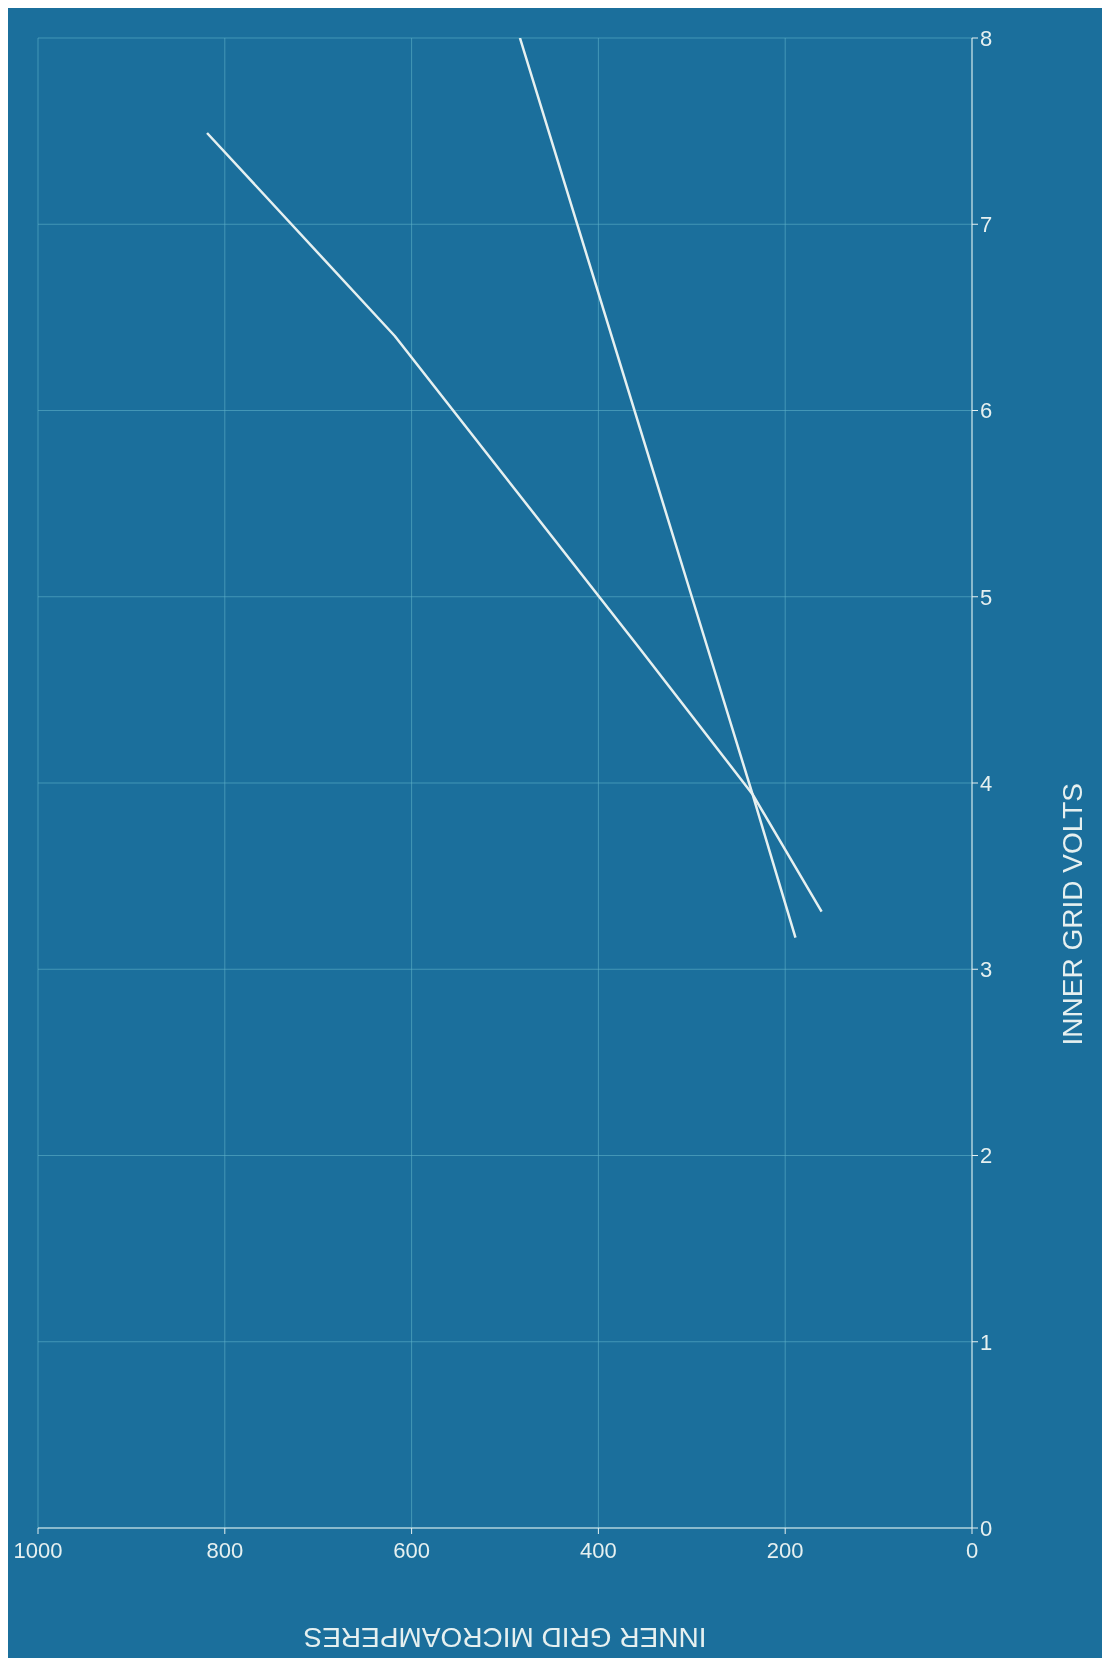 The width and height of the screenshot is (1110, 1668). I want to click on x-axis-title: INNER GRID MICROAMPERES, so click(505, 1637).